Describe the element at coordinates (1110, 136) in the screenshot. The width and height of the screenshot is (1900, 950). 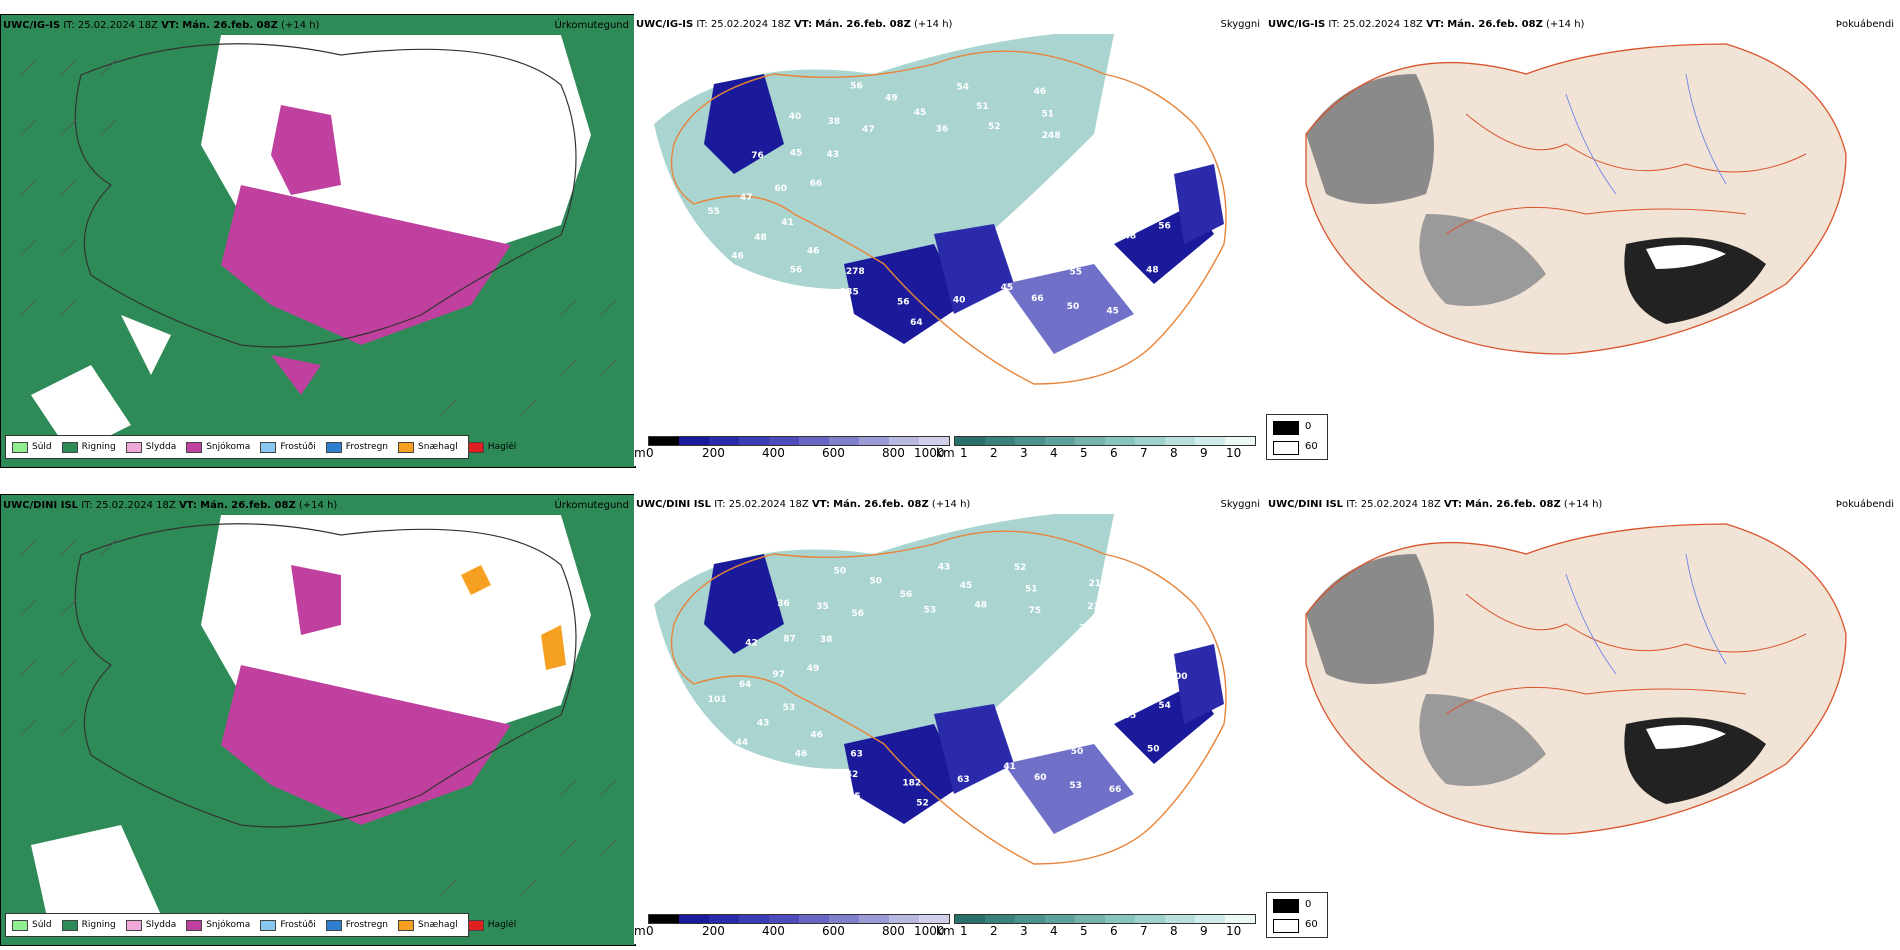
I see `cloud-value-label: 391` at that location.